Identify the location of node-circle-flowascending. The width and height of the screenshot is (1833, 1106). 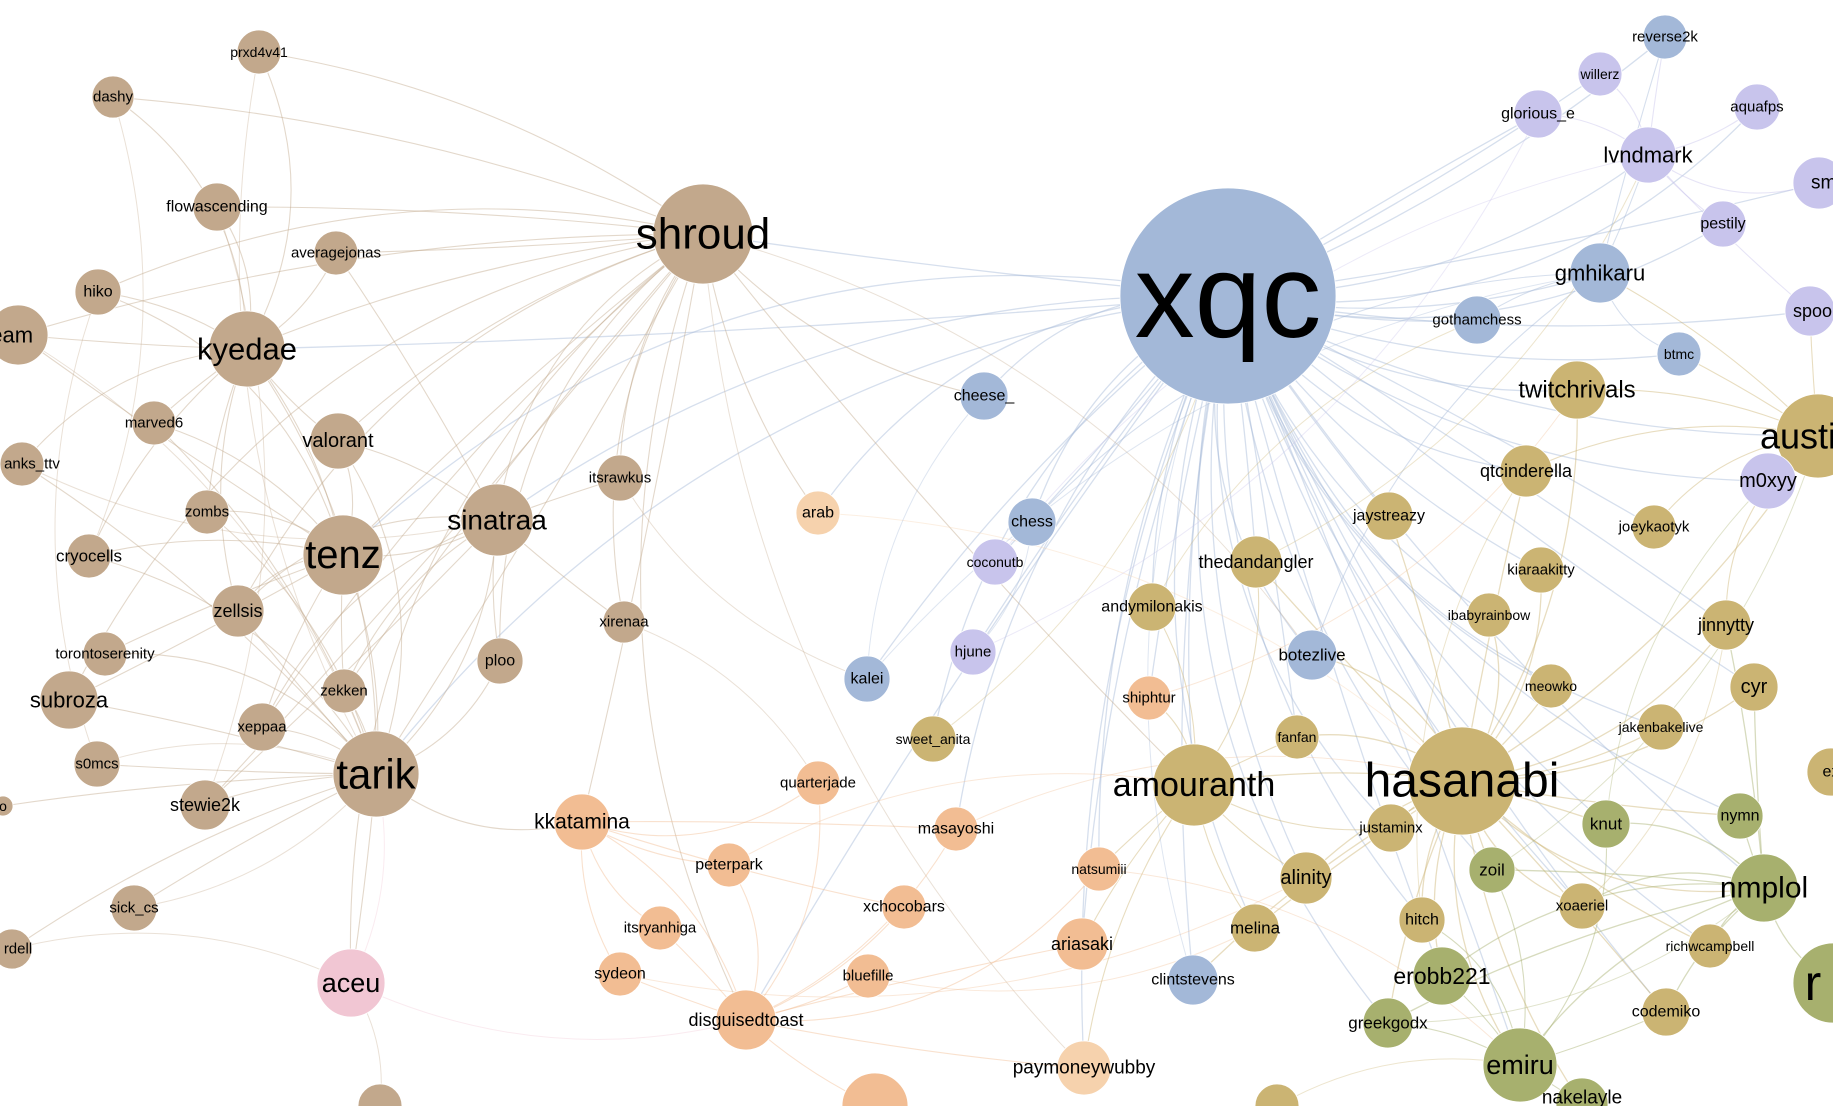
(217, 207).